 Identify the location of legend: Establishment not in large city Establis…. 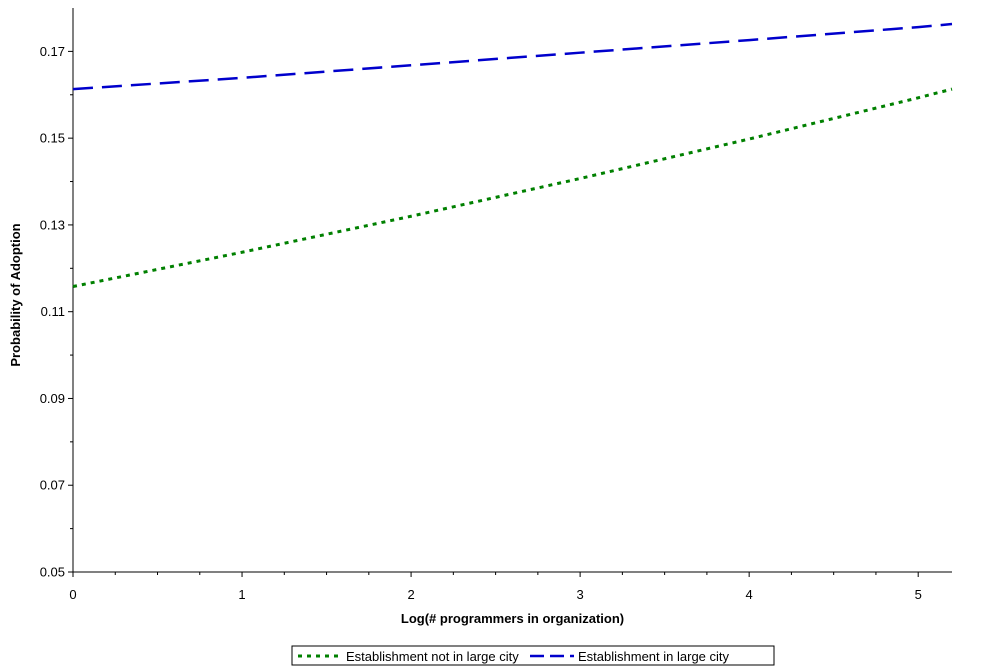
(533, 655).